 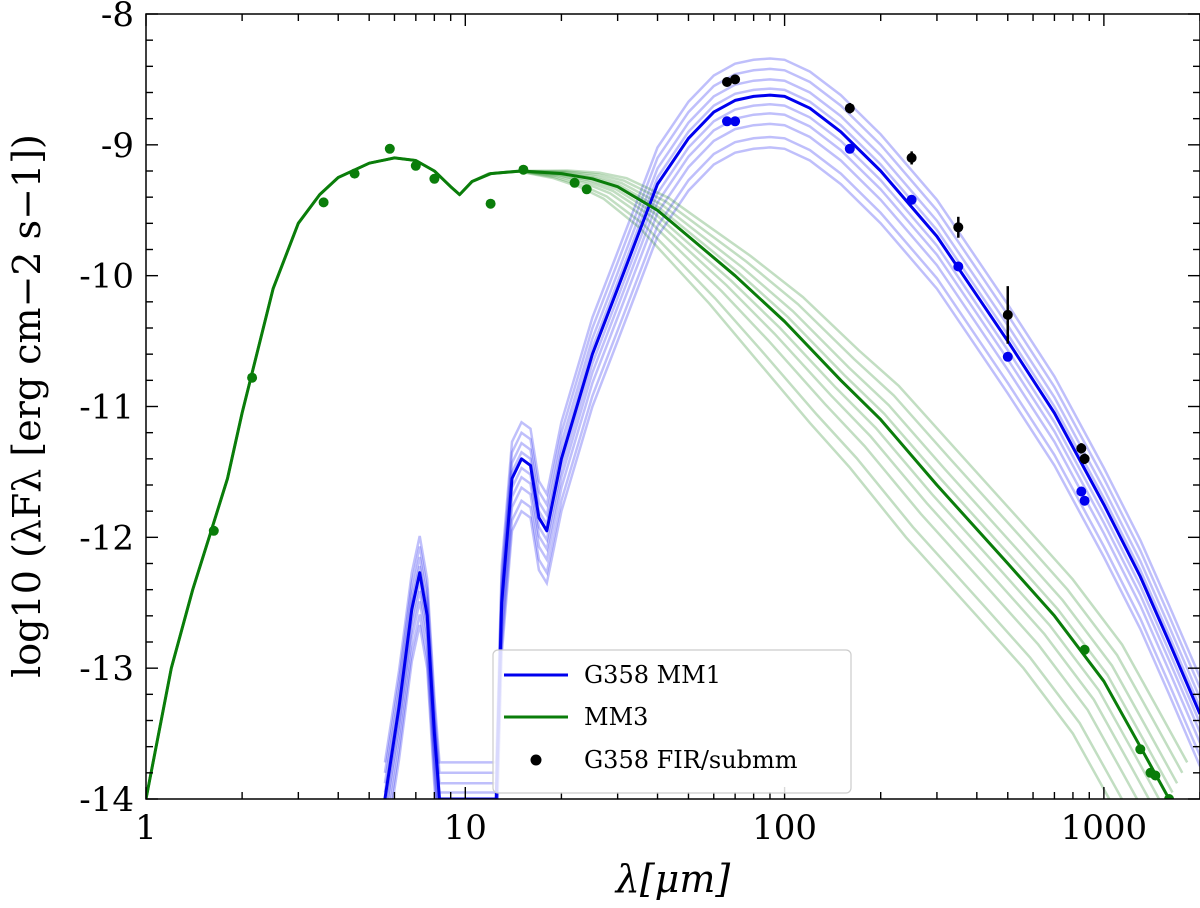 What do you see at coordinates (106, 277) in the screenshot?
I see `y-tick-label: -10` at bounding box center [106, 277].